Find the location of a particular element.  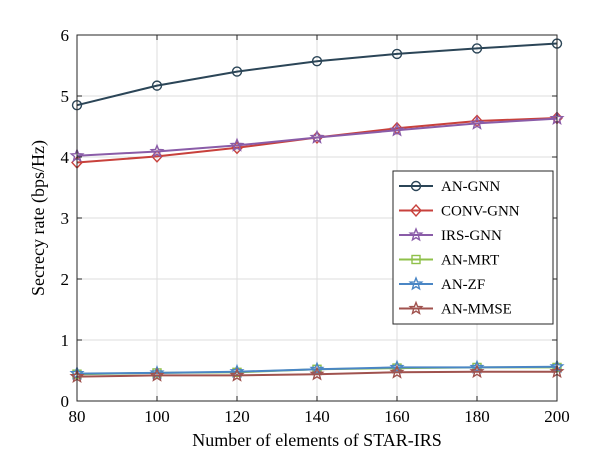

y-tick-label: 3 is located at coordinates (65, 218).